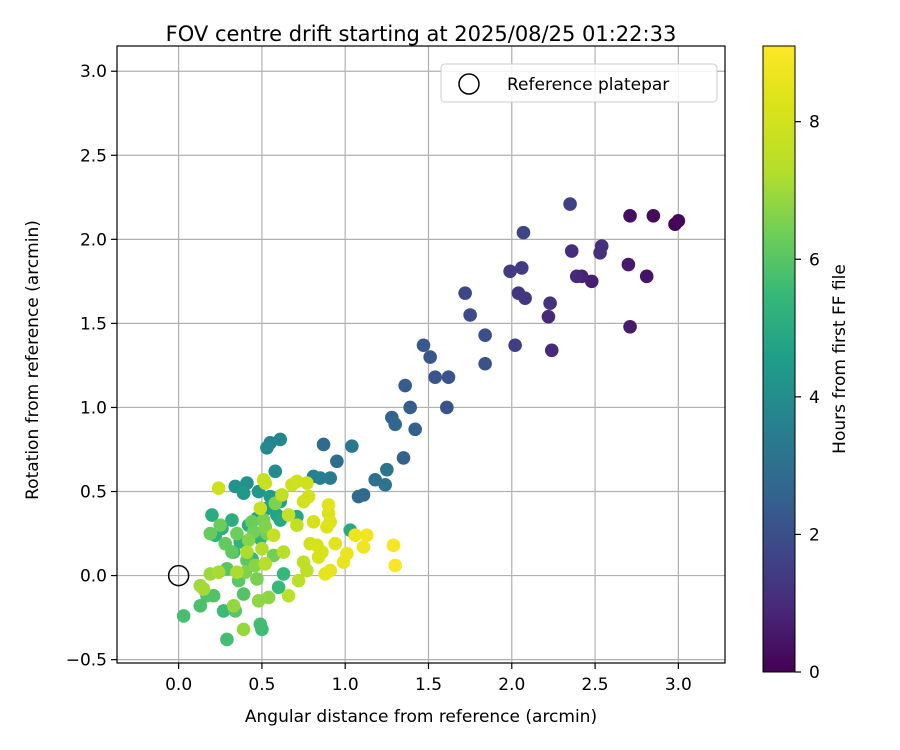 Image resolution: width=900 pixels, height=750 pixels. Describe the element at coordinates (178, 575) in the screenshot. I see `reference-point-marker` at that location.